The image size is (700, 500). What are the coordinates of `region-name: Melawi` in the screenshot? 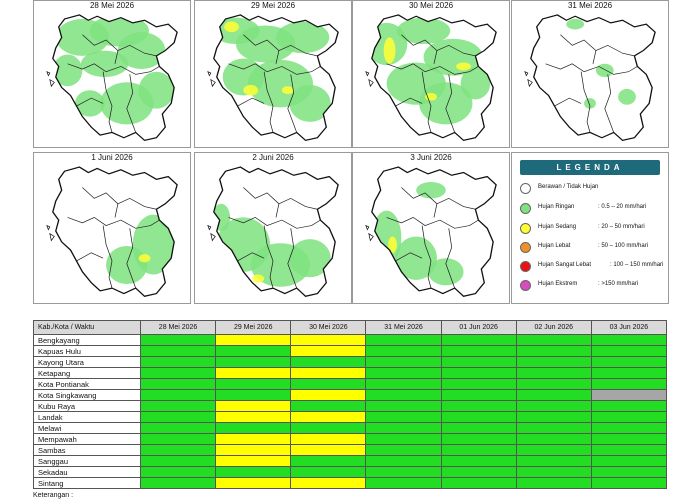 It's located at (87, 428).